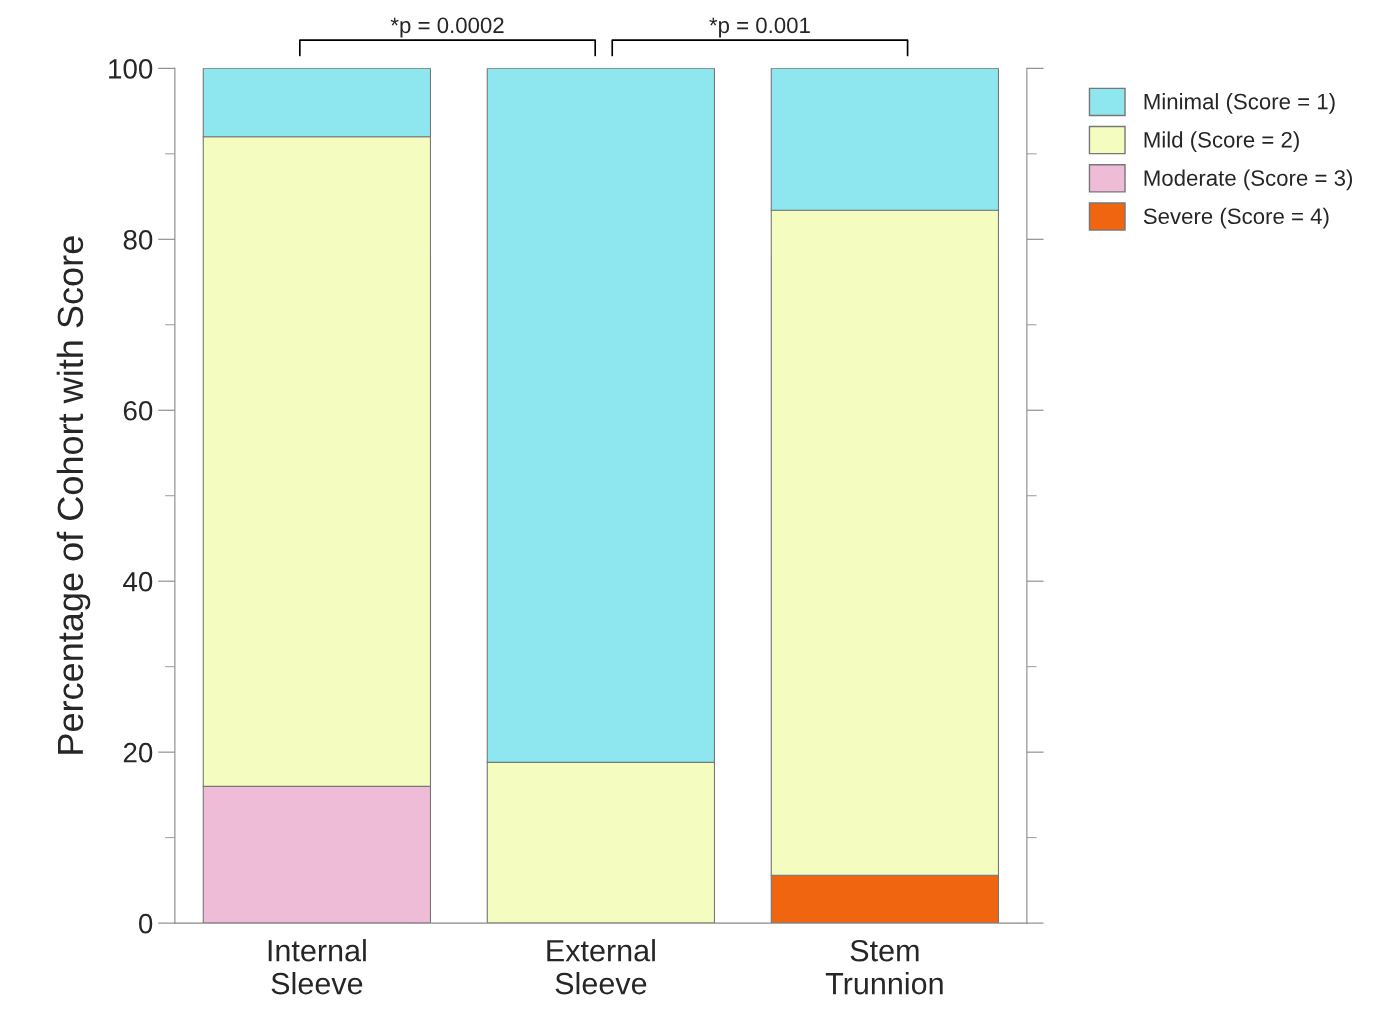  What do you see at coordinates (601, 967) in the screenshot?
I see `x-tick-label: External Sleeve` at bounding box center [601, 967].